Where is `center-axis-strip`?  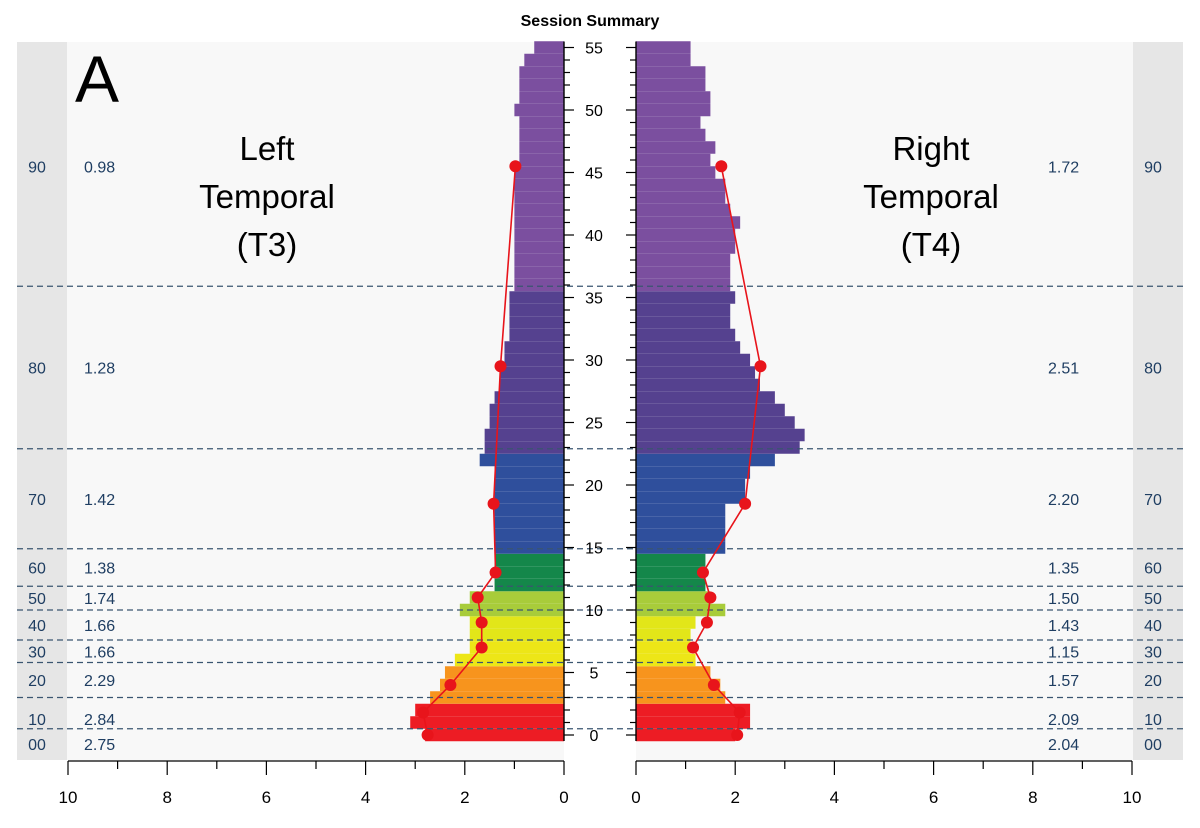
center-axis-strip is located at coordinates (600, 401).